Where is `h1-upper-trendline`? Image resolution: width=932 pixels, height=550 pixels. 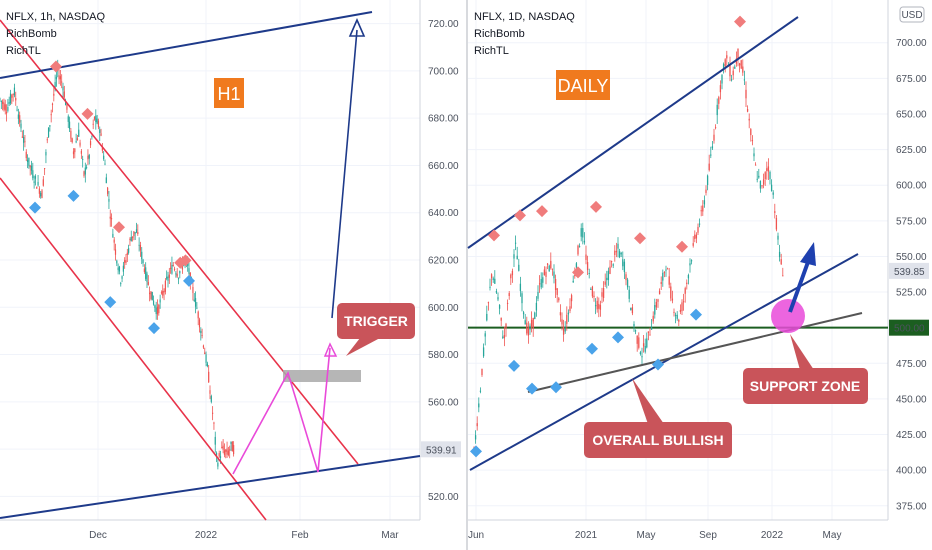
h1-upper-trendline is located at coordinates (186, 45).